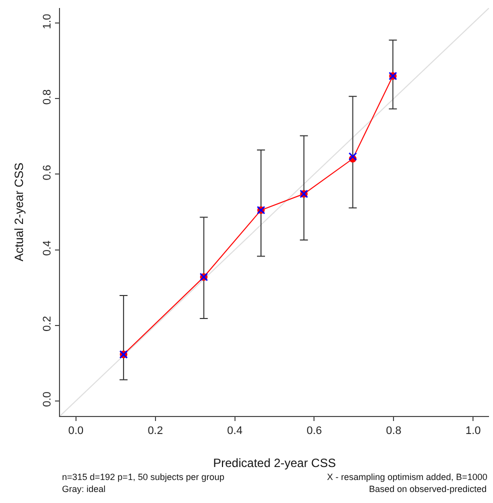 The height and width of the screenshot is (503, 493). Describe the element at coordinates (48, 324) in the screenshot. I see `y-tick-label: 0.2` at that location.